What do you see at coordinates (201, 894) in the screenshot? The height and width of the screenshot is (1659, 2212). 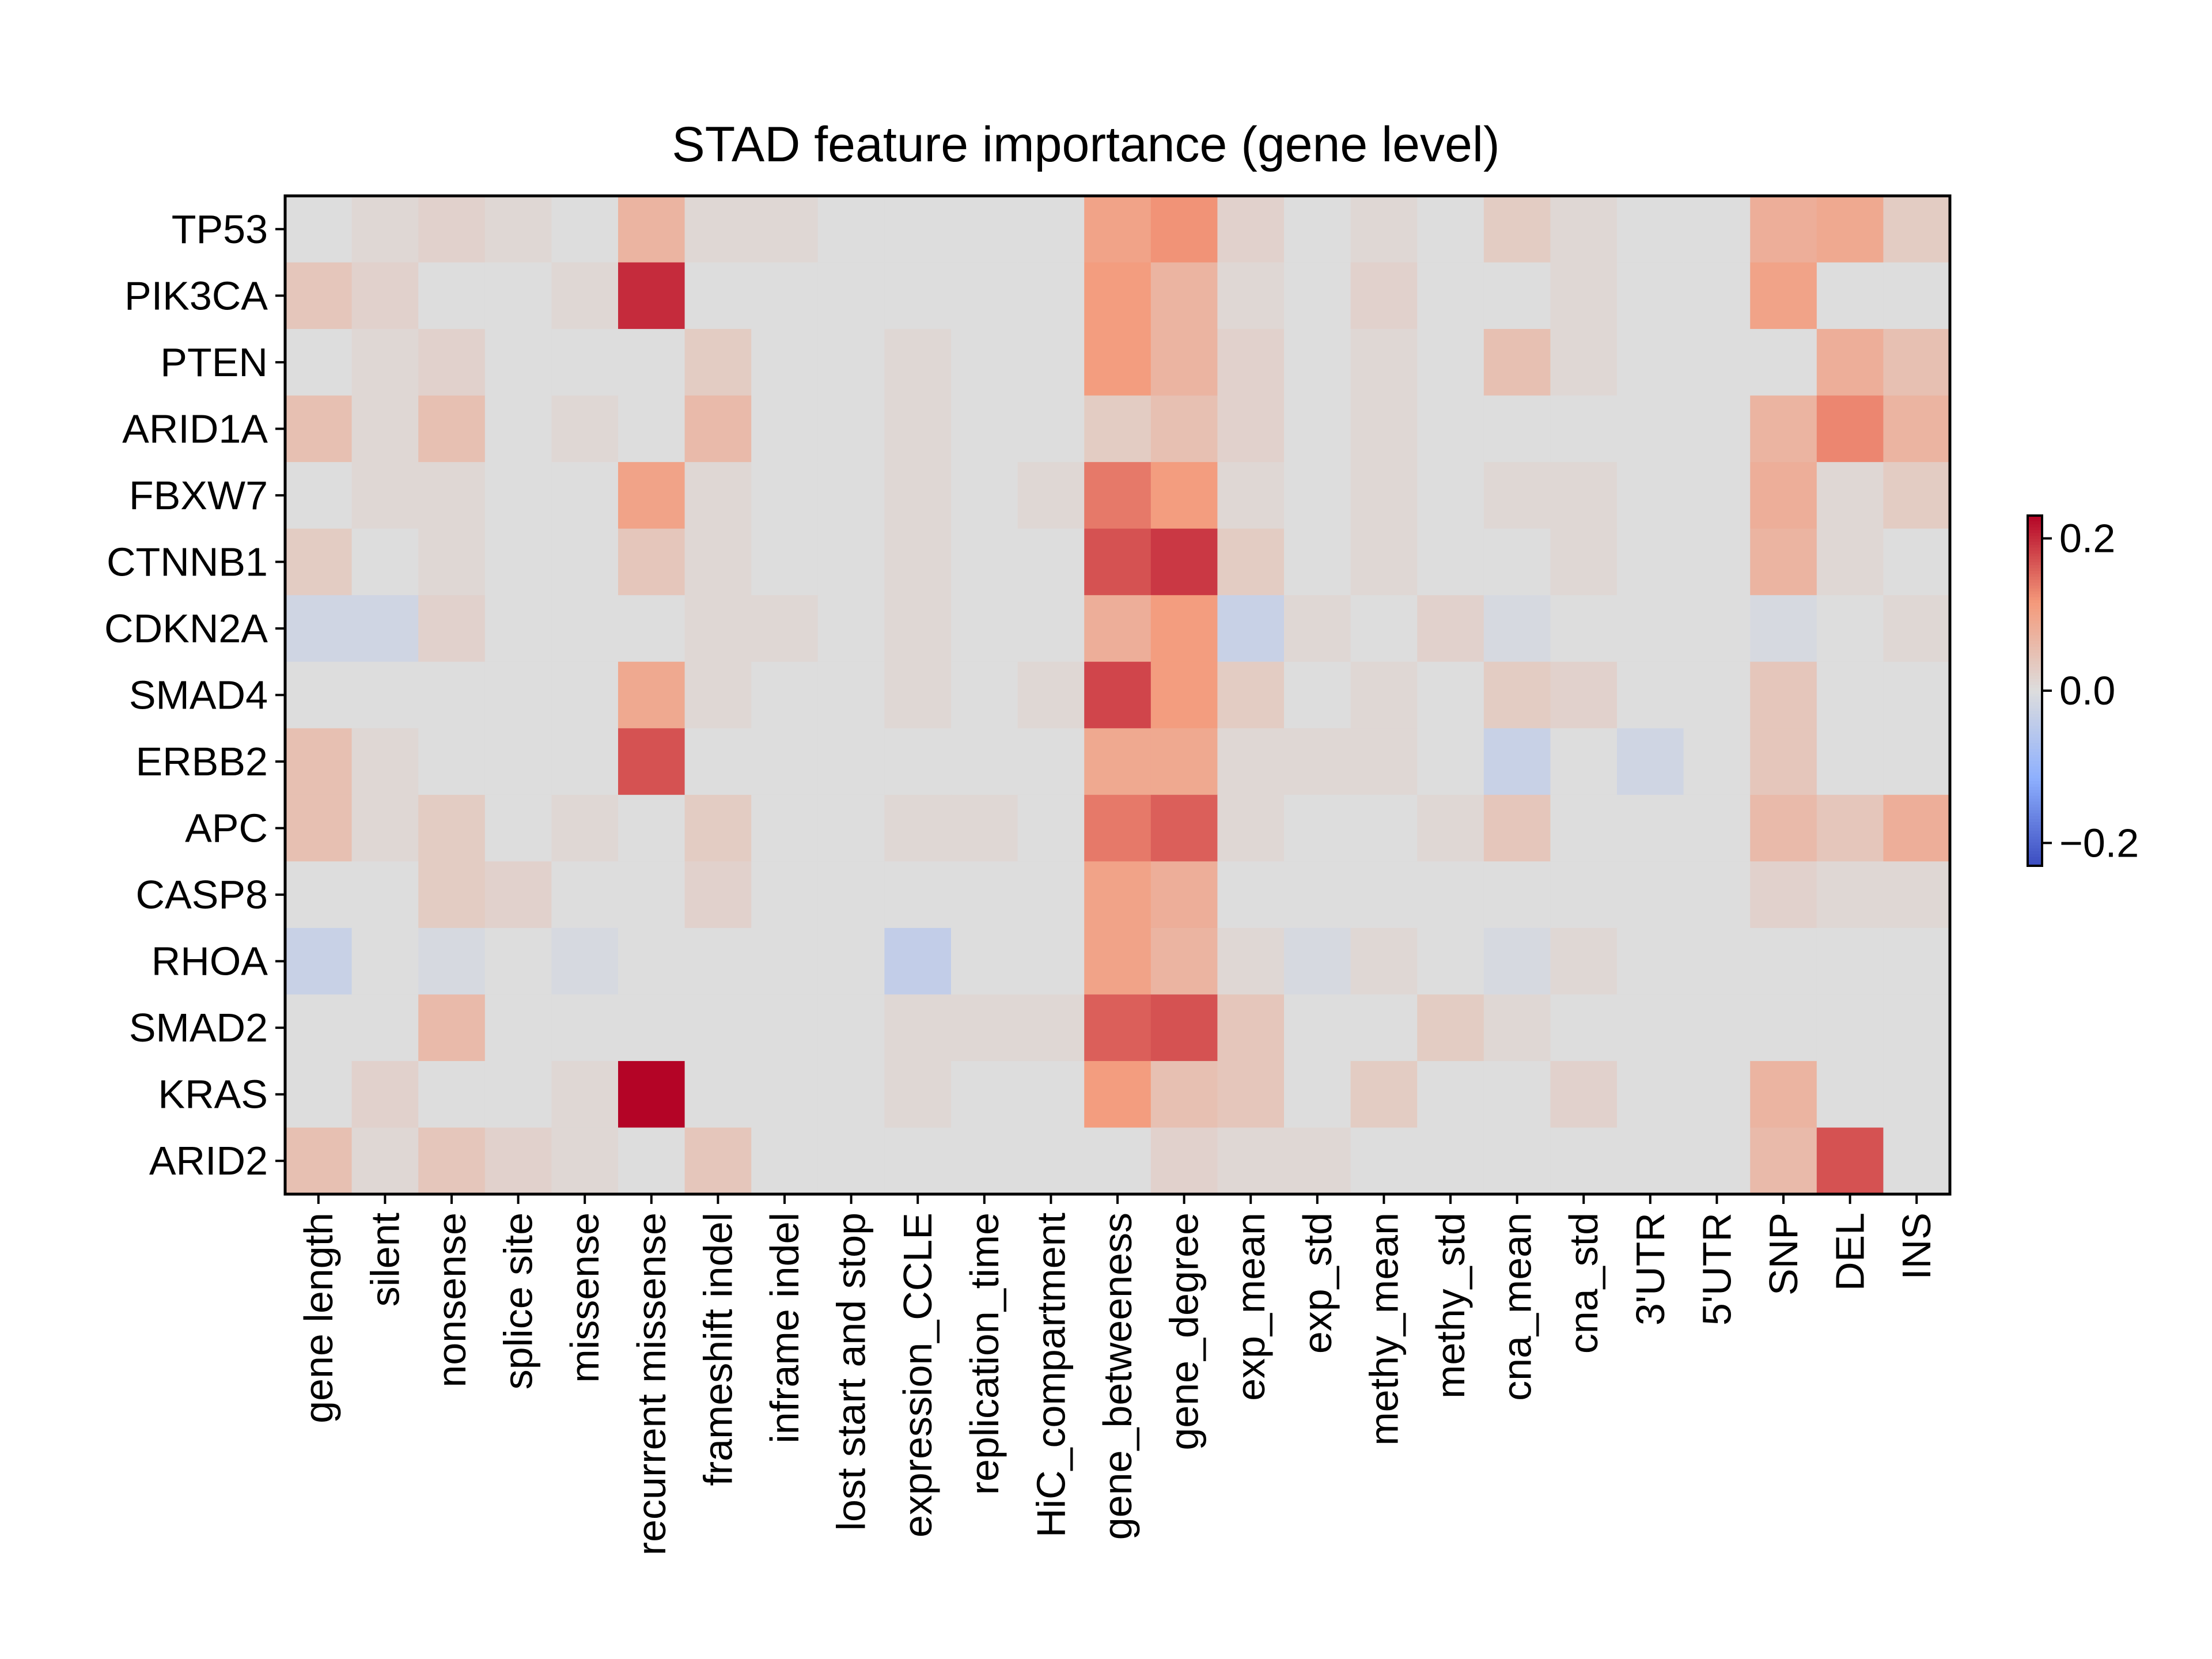 I see `row-label: CASP8` at bounding box center [201, 894].